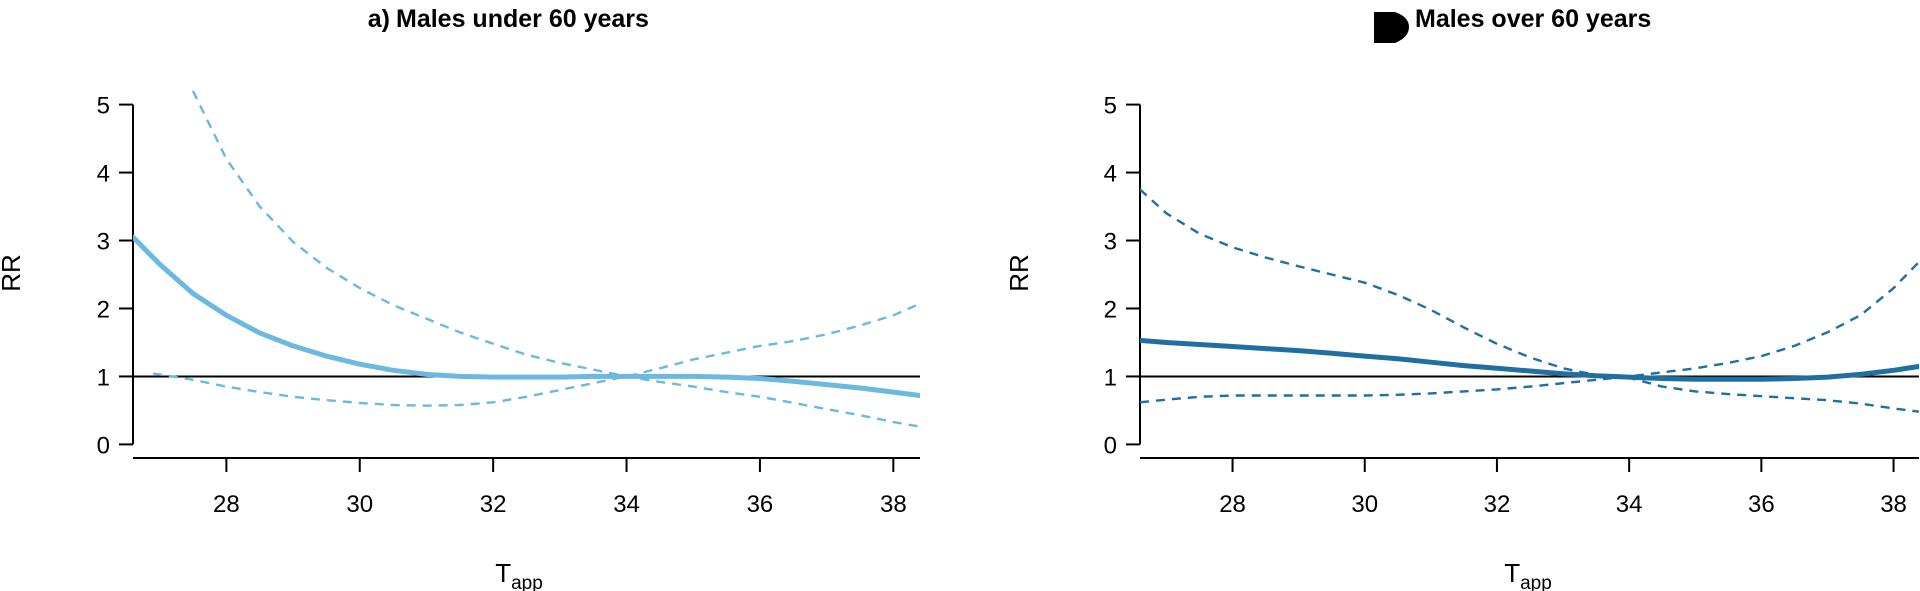  What do you see at coordinates (522, 19) in the screenshot?
I see `chart-title: Males under 60 years` at bounding box center [522, 19].